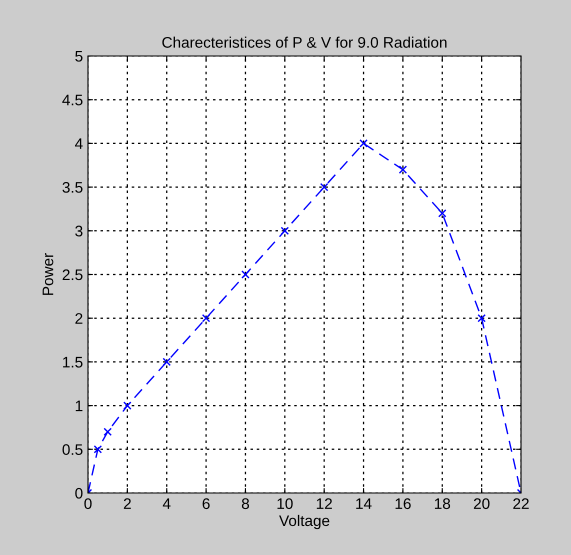  Describe the element at coordinates (246, 504) in the screenshot. I see `x-tick-label: 8` at that location.